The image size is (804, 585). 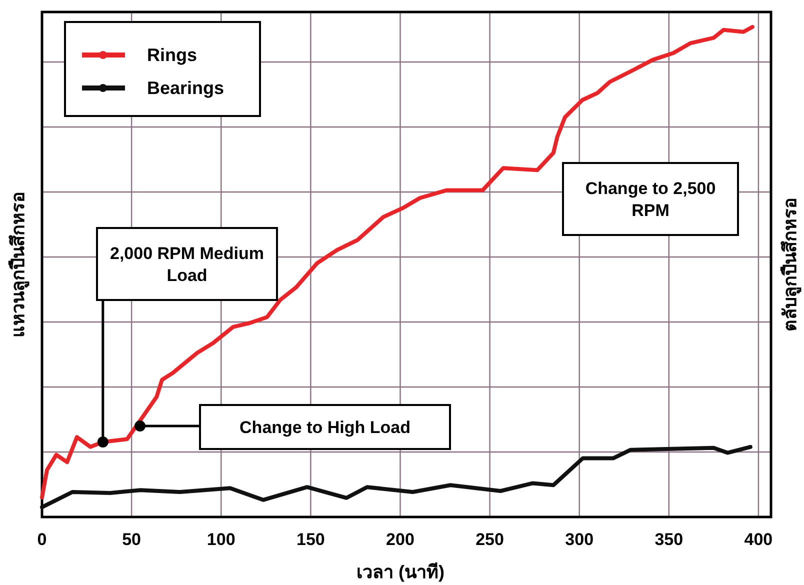 What do you see at coordinates (490, 539) in the screenshot?
I see `x-tick-label: 250` at bounding box center [490, 539].